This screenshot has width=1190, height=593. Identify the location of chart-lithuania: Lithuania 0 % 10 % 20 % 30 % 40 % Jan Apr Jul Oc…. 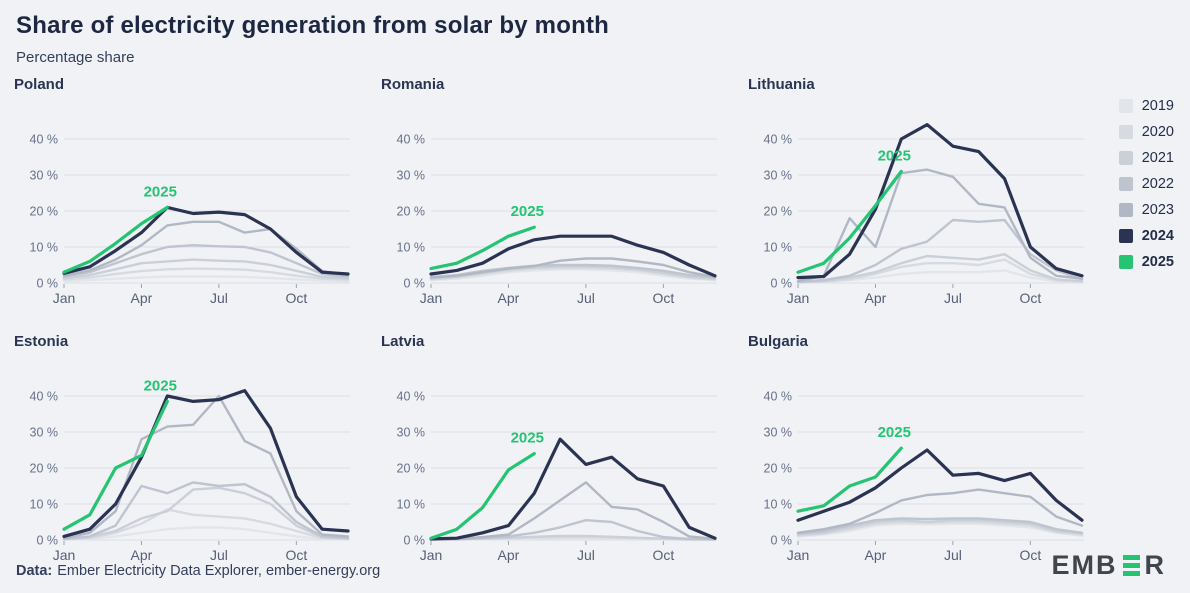
(918, 192).